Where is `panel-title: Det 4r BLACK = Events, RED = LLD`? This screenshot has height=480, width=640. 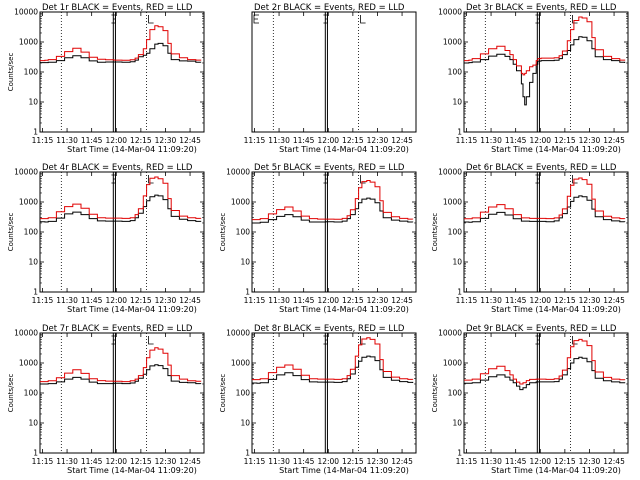 panel-title: Det 4r BLACK = Events, RED = LLD is located at coordinates (117, 168).